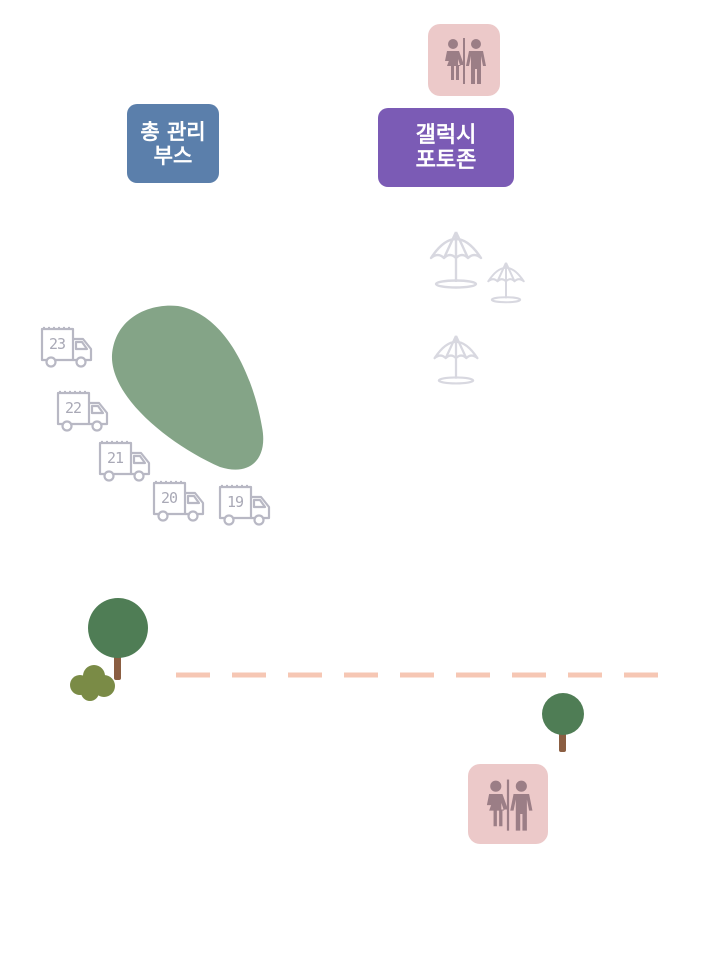  I want to click on restroom-top, so click(464, 60).